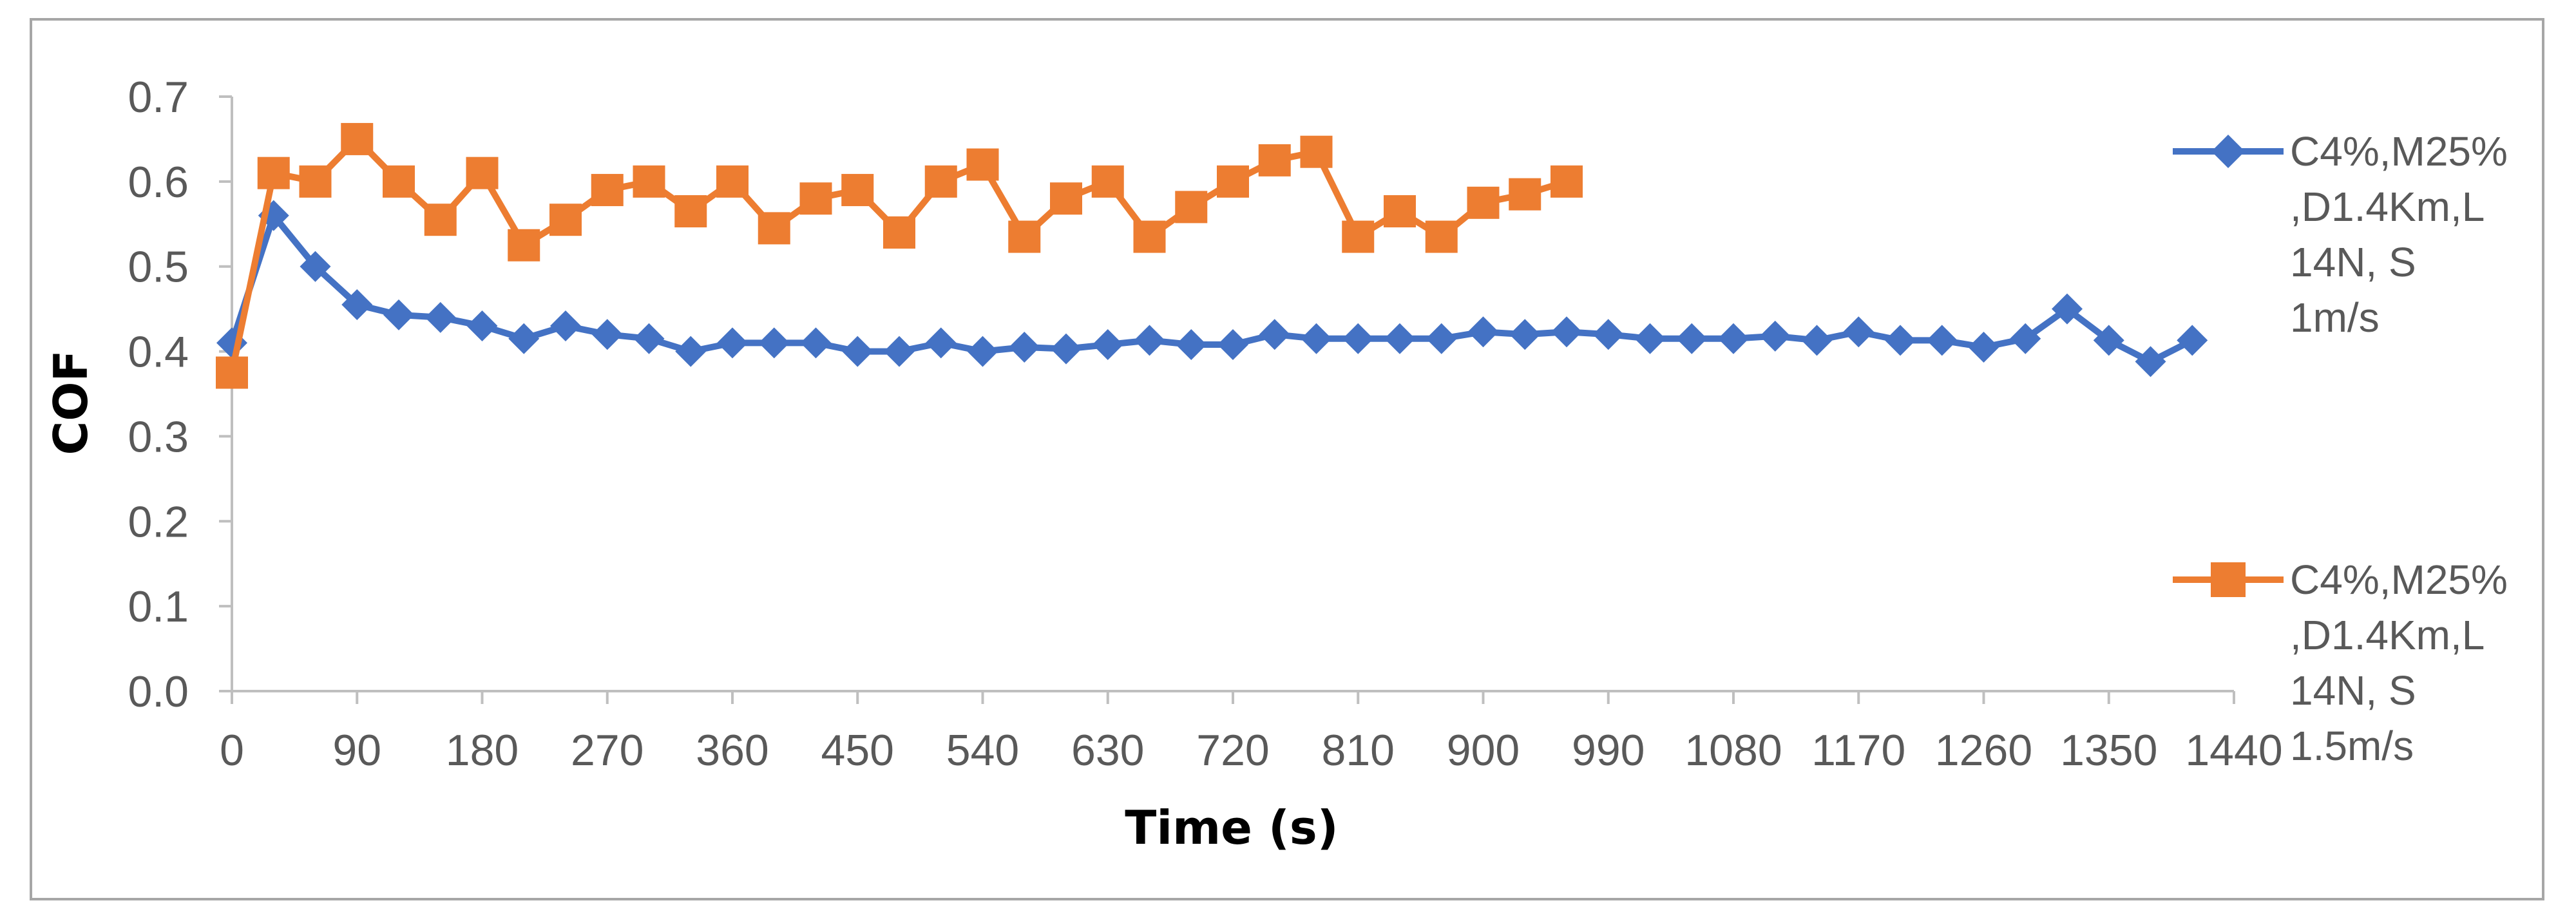  I want to click on x-tick-label: 990, so click(1608, 750).